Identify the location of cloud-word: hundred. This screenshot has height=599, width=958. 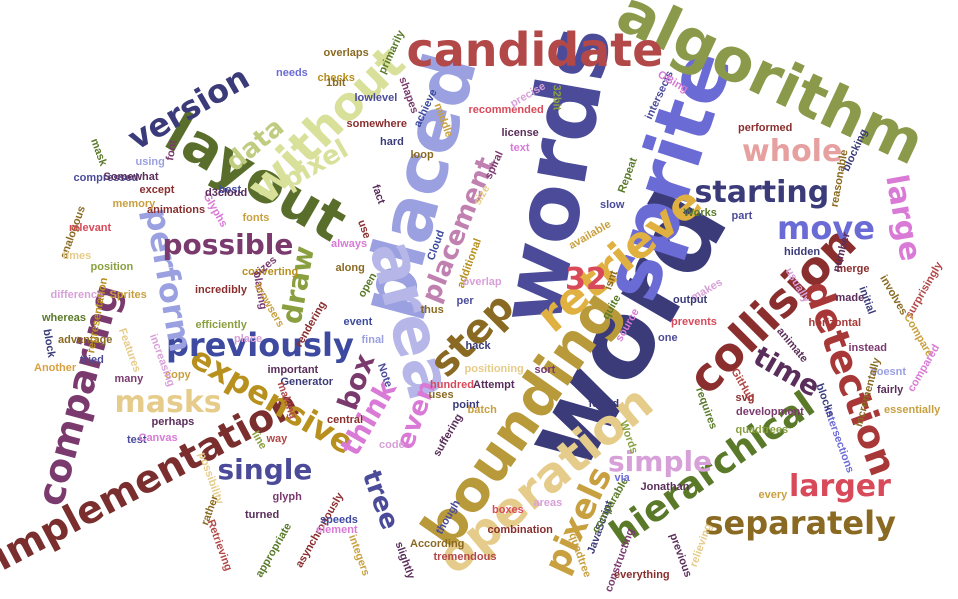
(452, 384).